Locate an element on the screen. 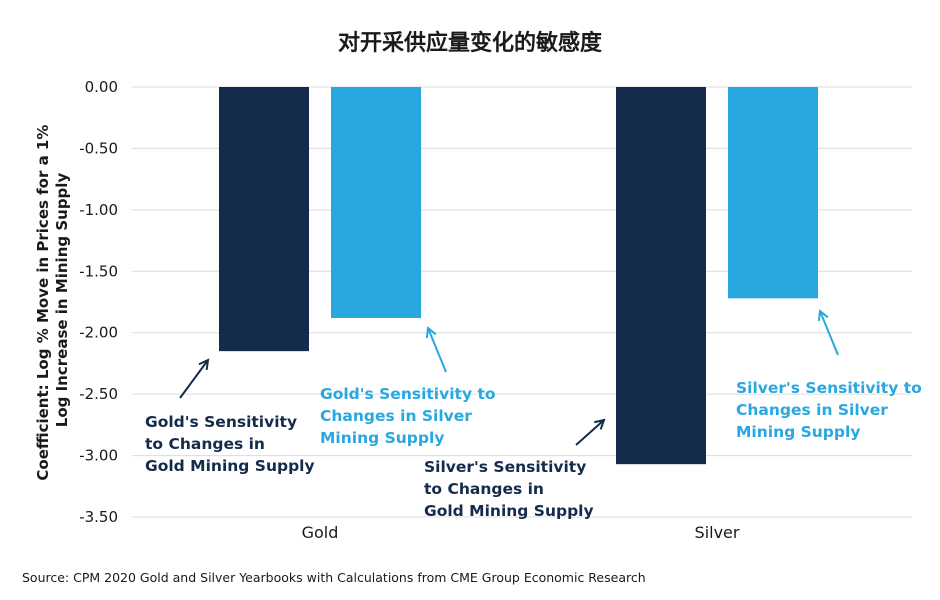 The width and height of the screenshot is (940, 600). y-tick-labels: 0.00 -0.50 -1.00 -1.50 -2.00 -2.50 -3.00 -3.50 is located at coordinates (98, 302).